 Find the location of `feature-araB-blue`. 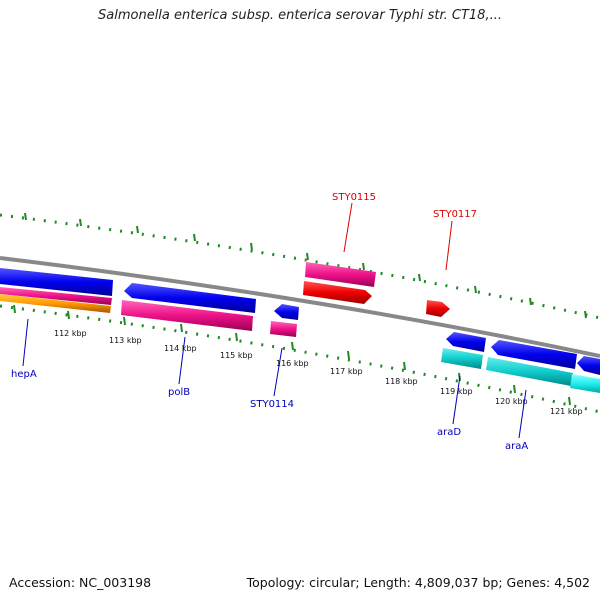

feature-araB-blue is located at coordinates (588, 365).